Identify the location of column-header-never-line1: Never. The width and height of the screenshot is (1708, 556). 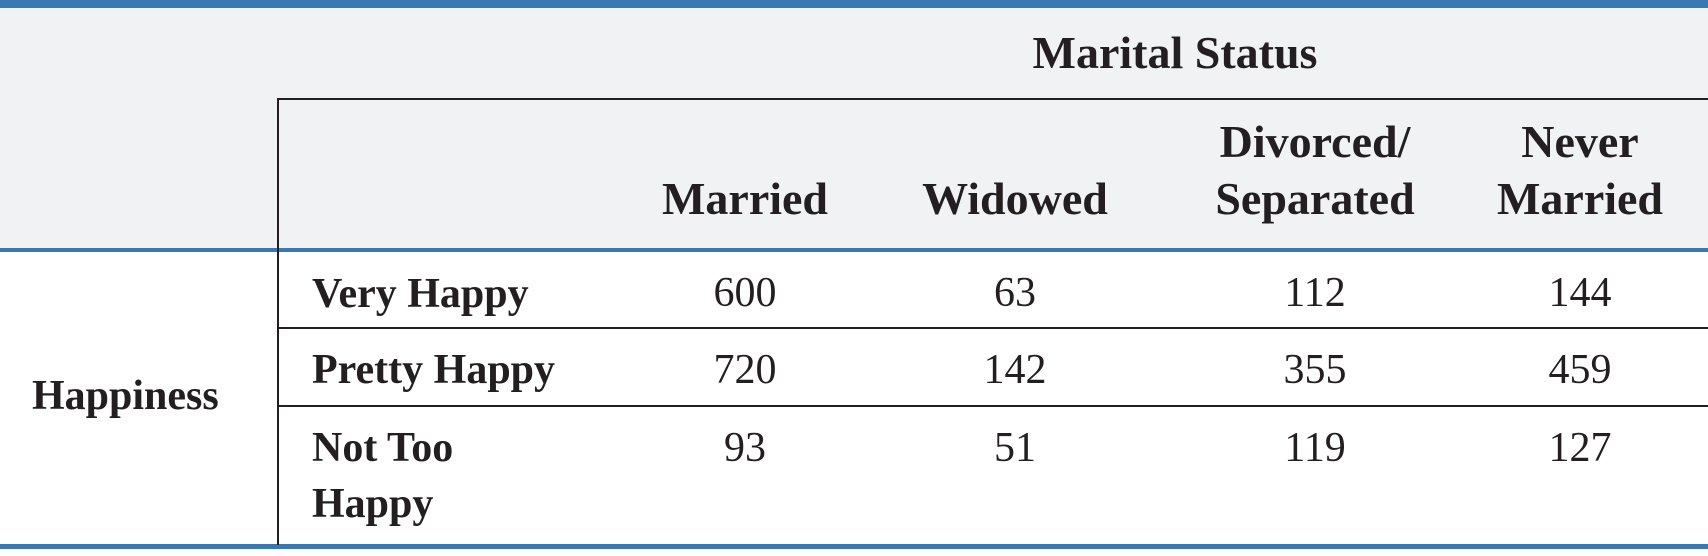
(1580, 141).